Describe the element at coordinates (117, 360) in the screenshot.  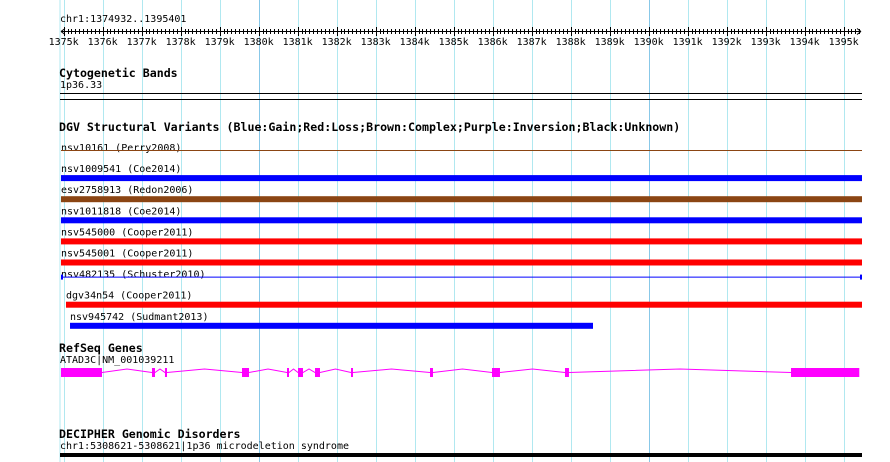
I see `refseq-gene-label: ATAD3C|NM_001039211` at that location.